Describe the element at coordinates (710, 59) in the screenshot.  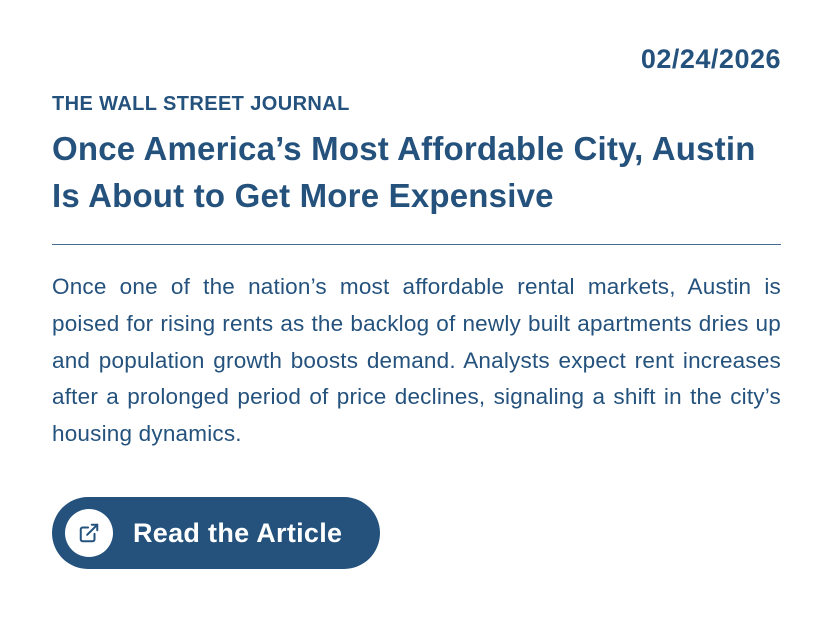
I see `article-date: 02/24/2026` at that location.